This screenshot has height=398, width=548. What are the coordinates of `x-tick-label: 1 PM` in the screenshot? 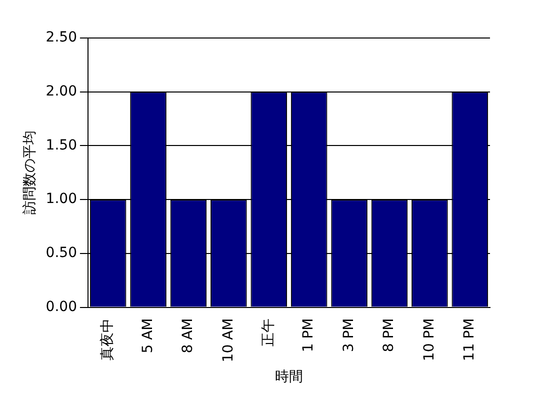 It's located at (308, 335).